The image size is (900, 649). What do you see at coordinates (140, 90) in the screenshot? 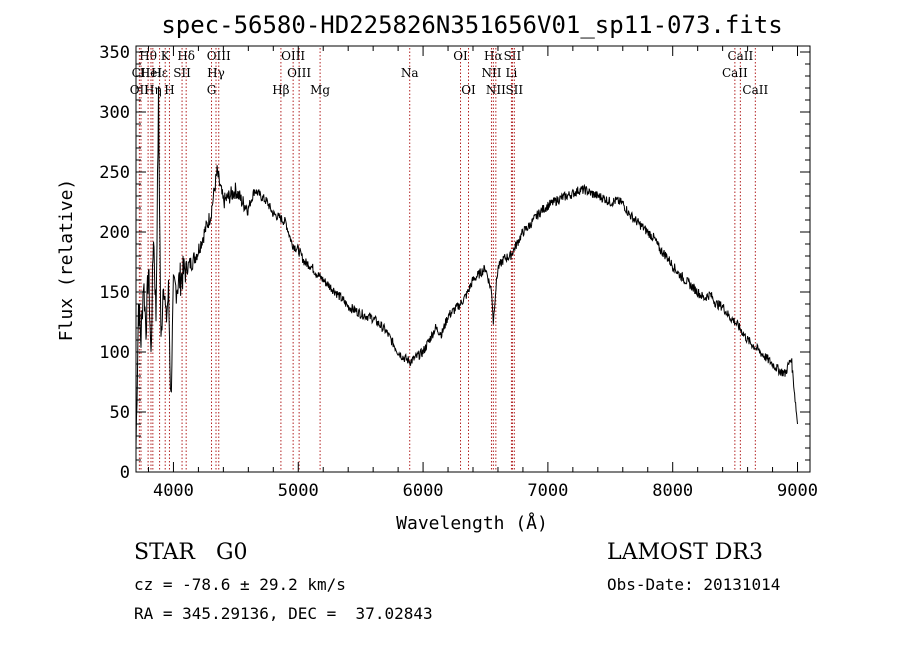
I see `line-marker-label: OII` at bounding box center [140, 90].